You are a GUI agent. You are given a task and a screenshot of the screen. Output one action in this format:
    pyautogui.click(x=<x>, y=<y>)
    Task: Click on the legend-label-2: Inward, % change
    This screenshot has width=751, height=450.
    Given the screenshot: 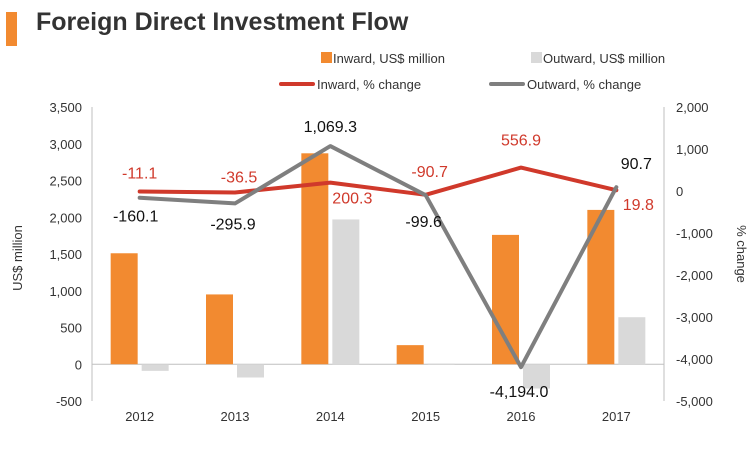 What is the action you would take?
    pyautogui.click(x=369, y=84)
    